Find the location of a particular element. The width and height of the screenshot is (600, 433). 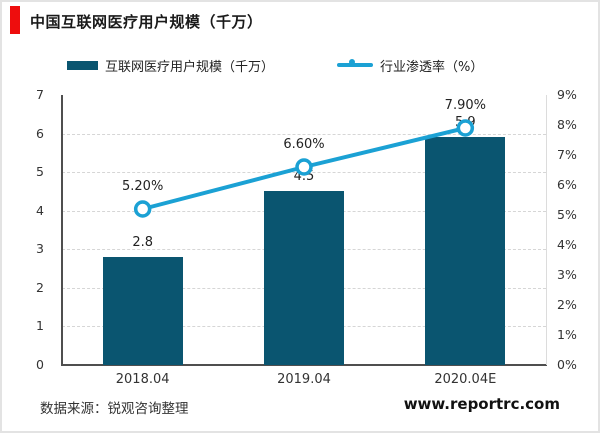

y-axis-right-tick: 9% is located at coordinates (567, 94).